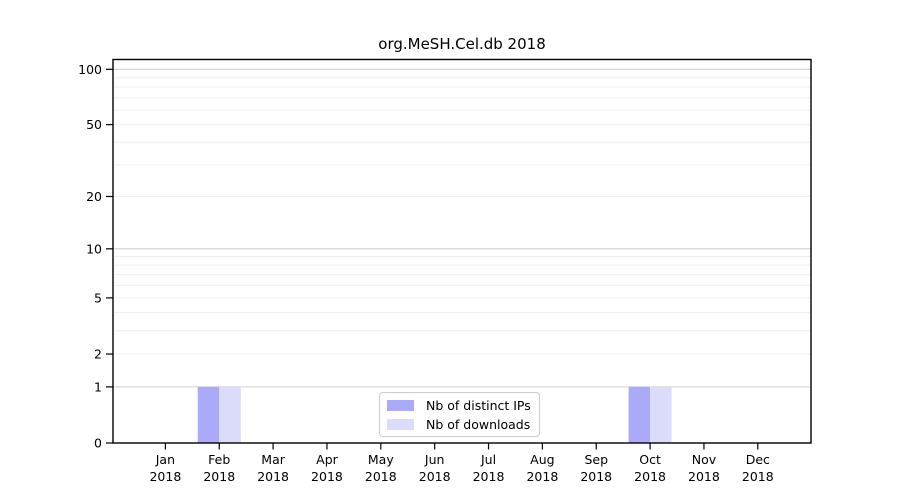 Image resolution: width=900 pixels, height=500 pixels. I want to click on x-tick-label-month: Aug, so click(542, 459).